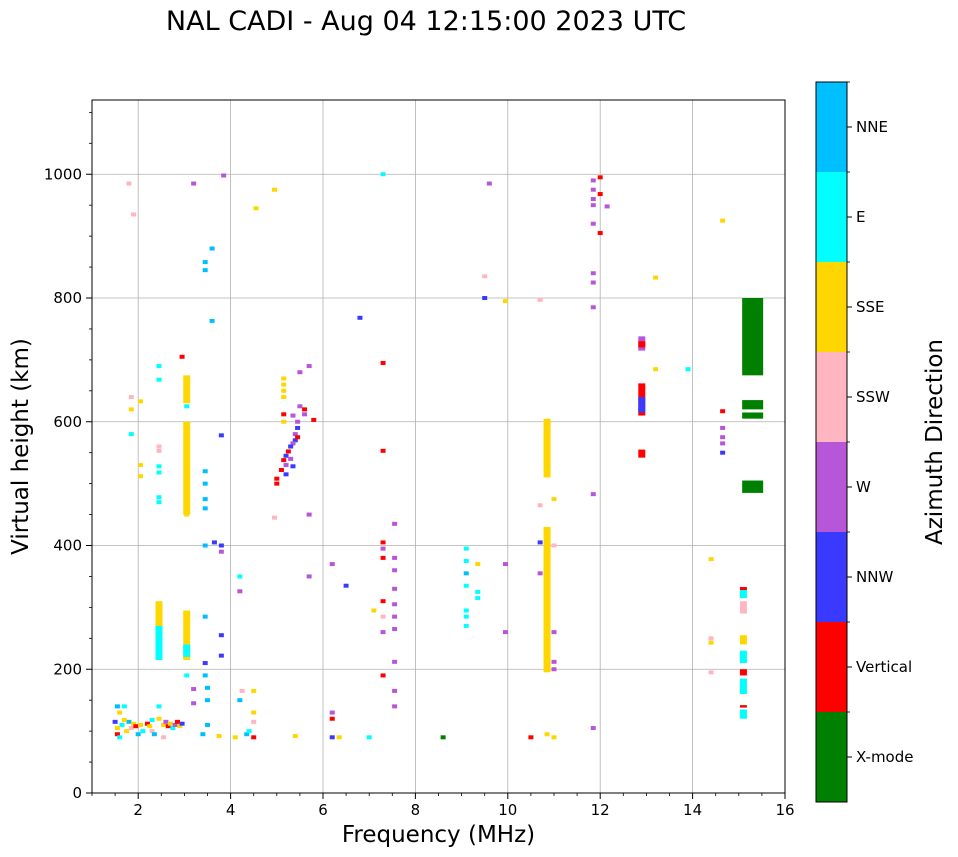 The width and height of the screenshot is (958, 857). Describe the element at coordinates (884, 757) in the screenshot. I see `colorbar-tick-label: X-mode` at that location.